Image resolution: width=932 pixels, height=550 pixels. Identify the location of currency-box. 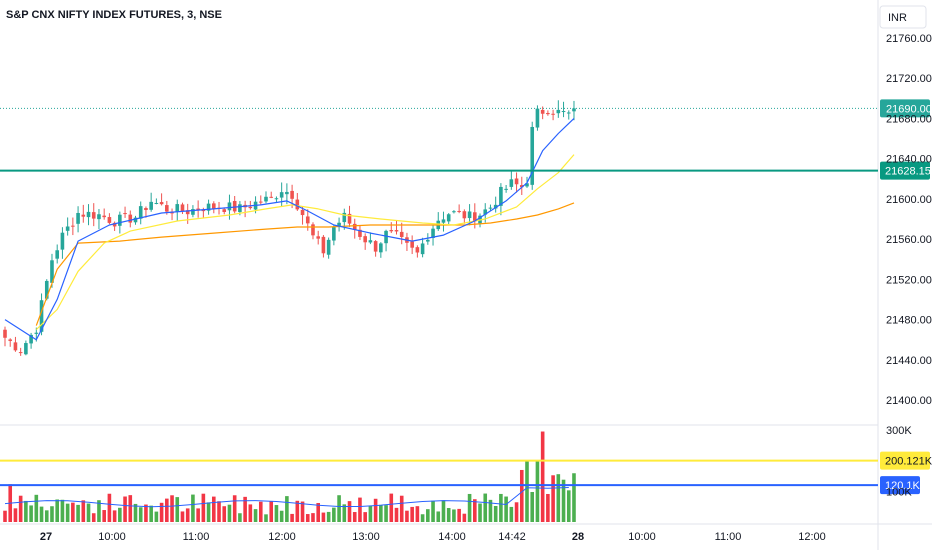
(903, 17).